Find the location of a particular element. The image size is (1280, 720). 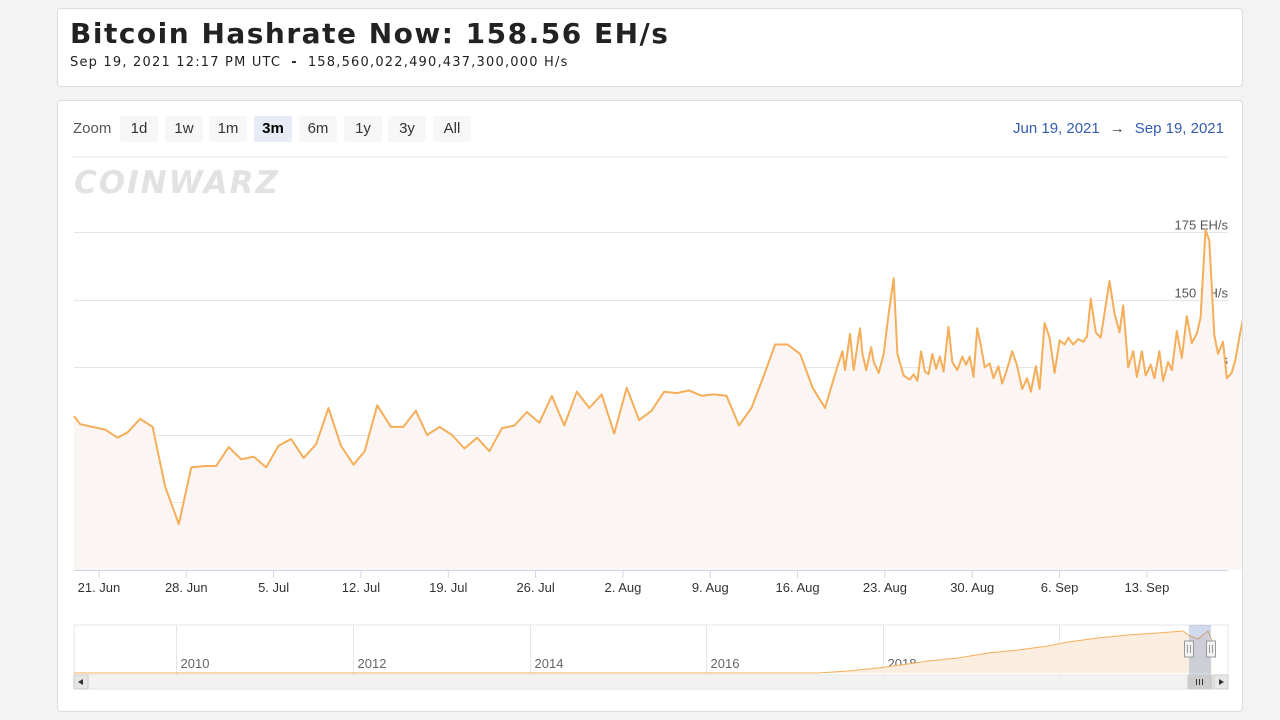

scrollbar-track is located at coordinates (651, 682).